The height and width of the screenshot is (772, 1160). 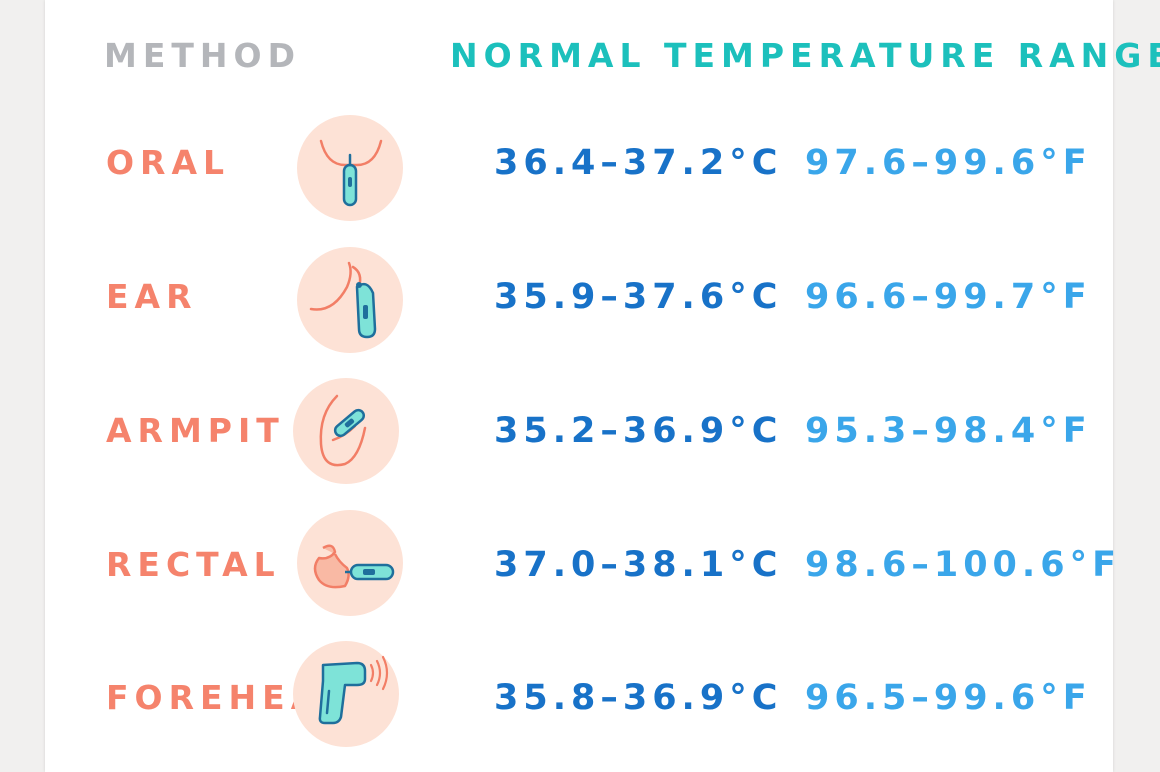 I want to click on fahrenheit-range-armpit: 95.3–98.4°F, so click(x=948, y=431).